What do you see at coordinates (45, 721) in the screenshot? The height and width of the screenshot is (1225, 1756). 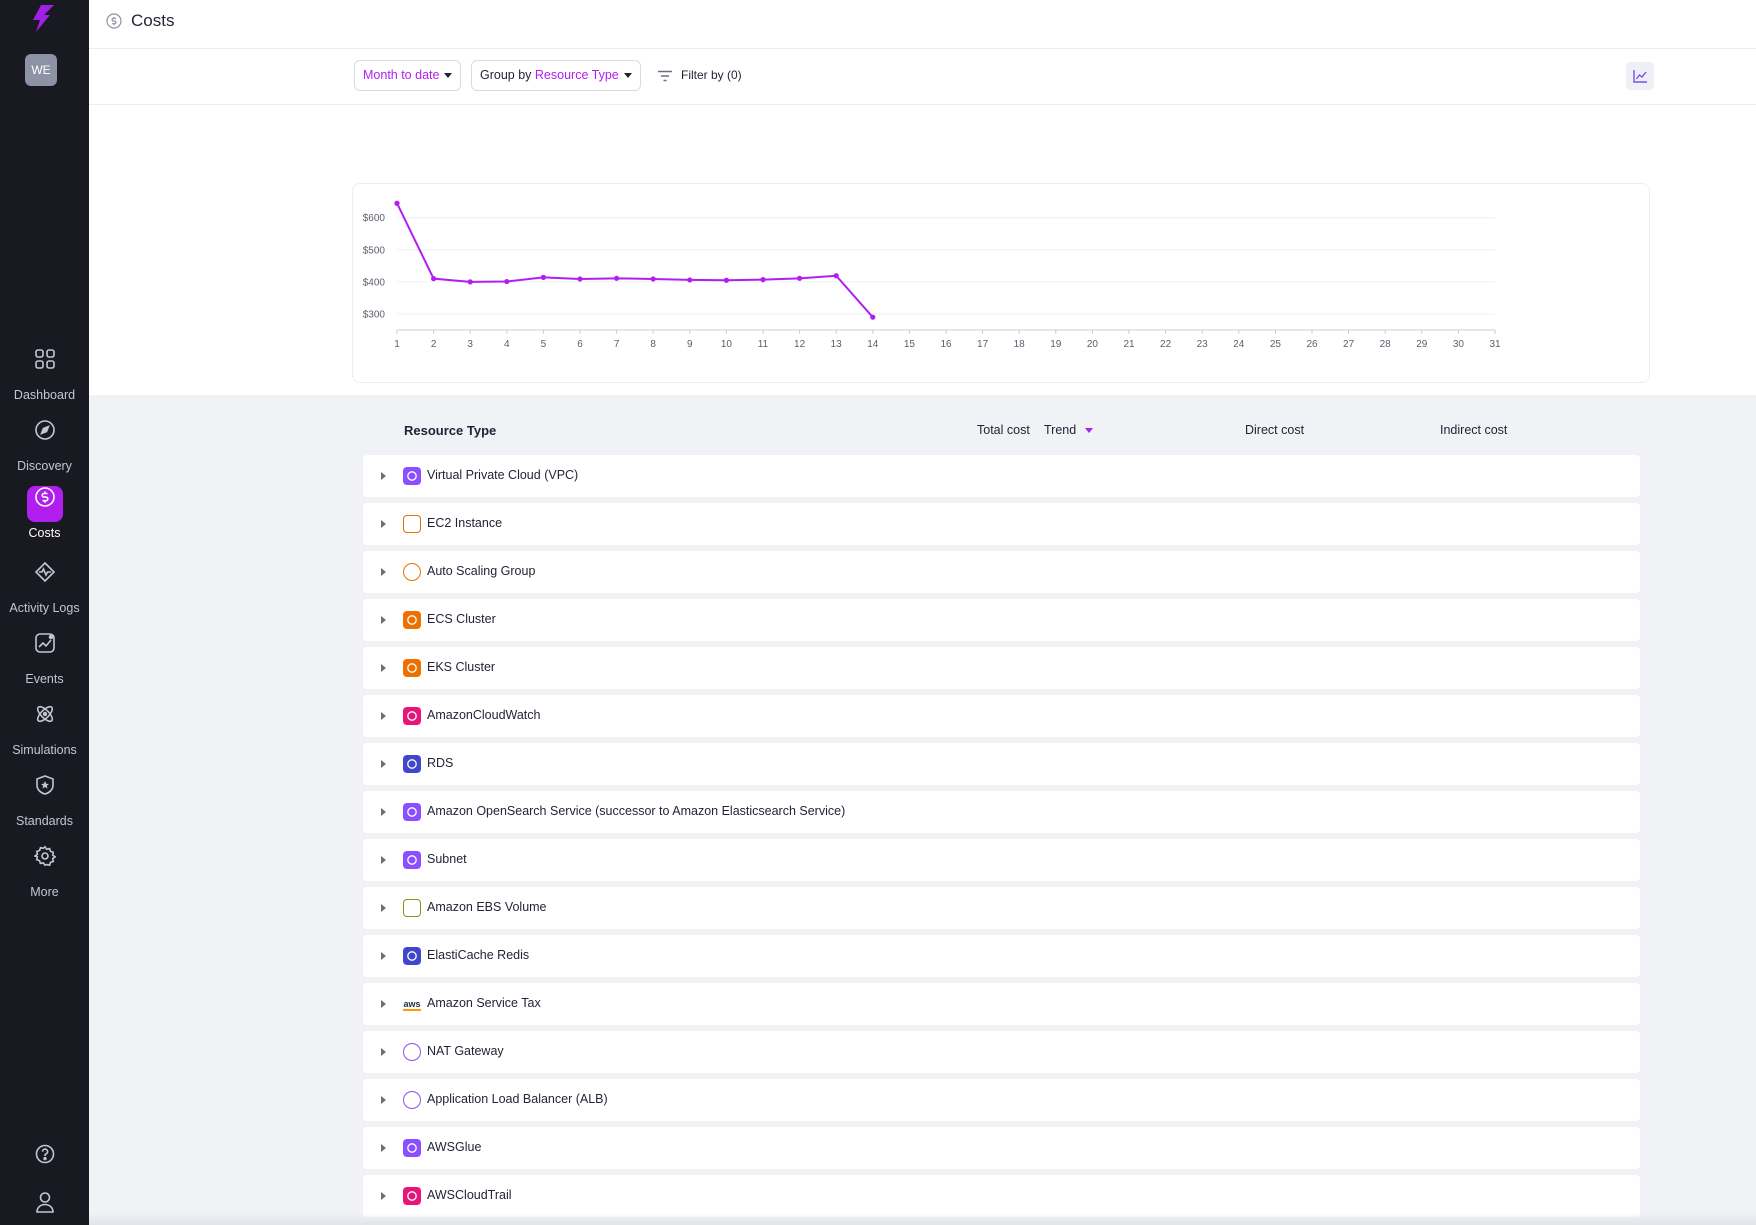 I see `atom-icon` at bounding box center [45, 721].